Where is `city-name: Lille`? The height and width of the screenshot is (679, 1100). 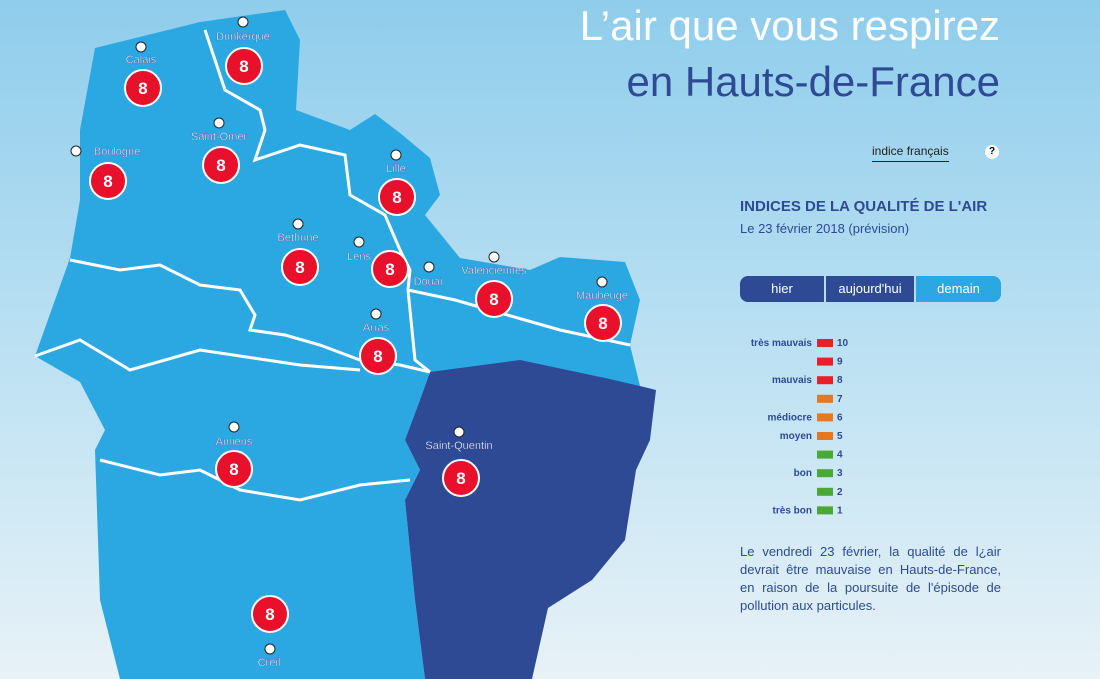
city-name: Lille is located at coordinates (396, 169).